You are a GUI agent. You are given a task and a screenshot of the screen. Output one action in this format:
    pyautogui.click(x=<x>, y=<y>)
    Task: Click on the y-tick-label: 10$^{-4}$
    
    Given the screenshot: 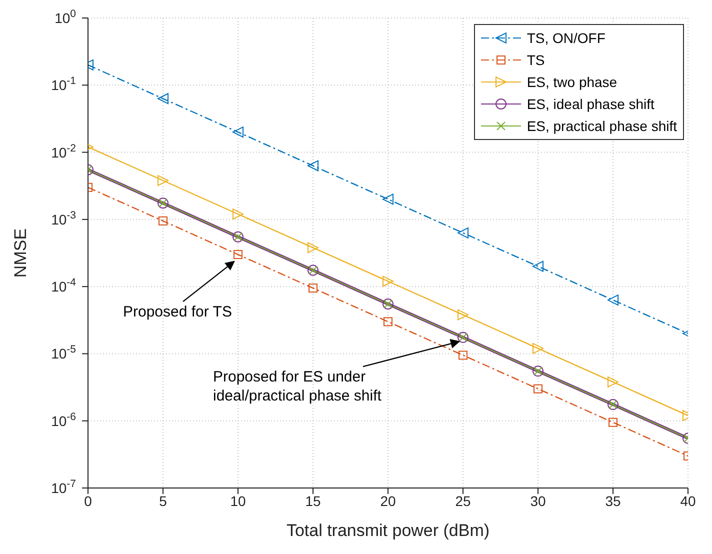 What is the action you would take?
    pyautogui.click(x=63, y=285)
    